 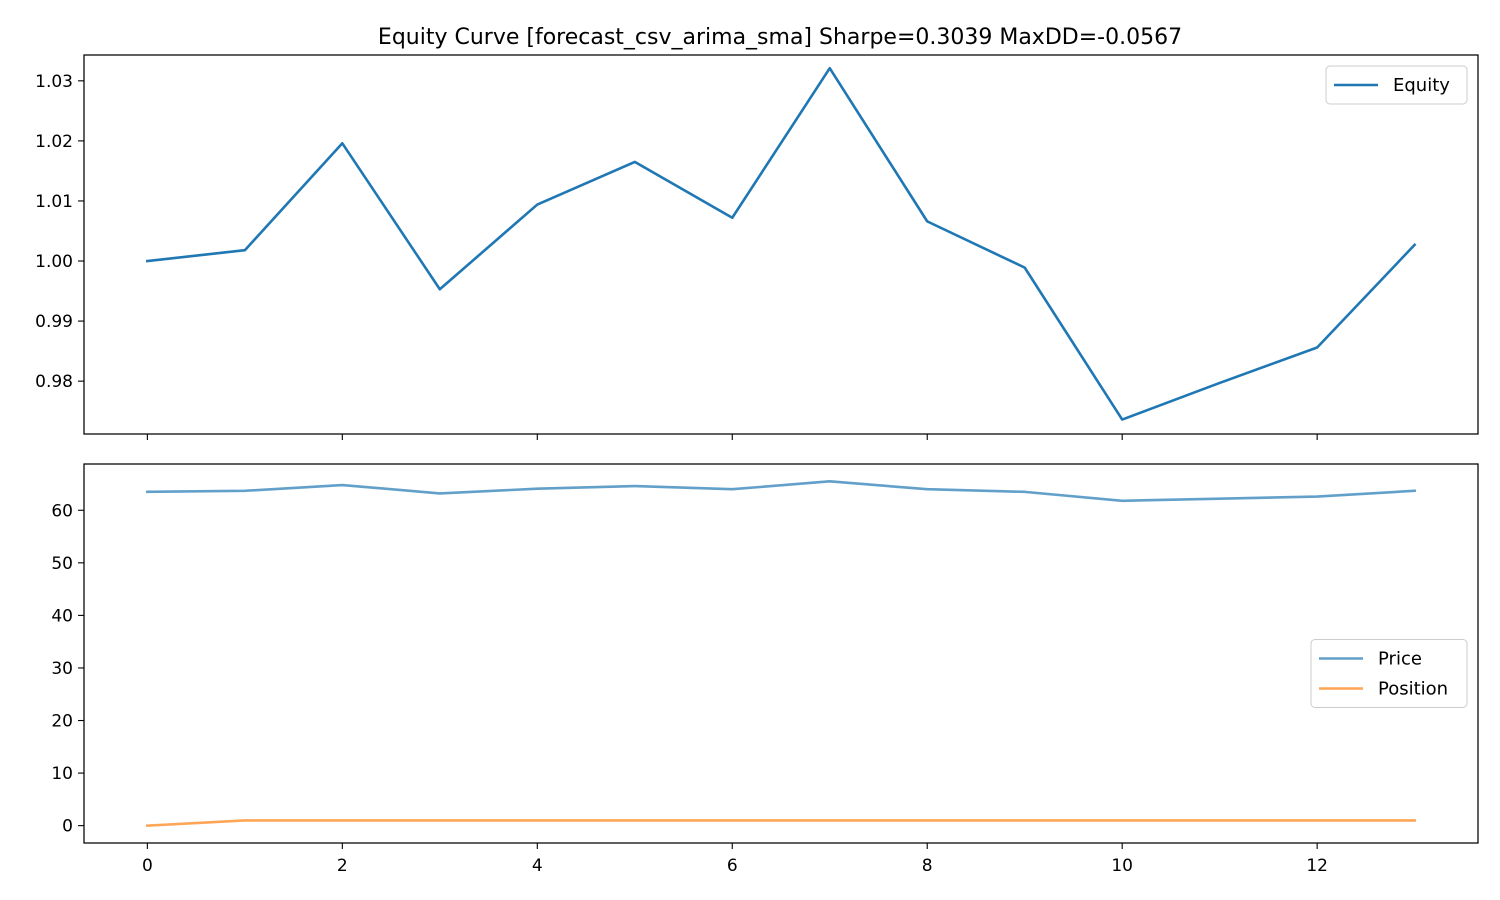 What do you see at coordinates (147, 866) in the screenshot?
I see `x-tick-label: 0` at bounding box center [147, 866].